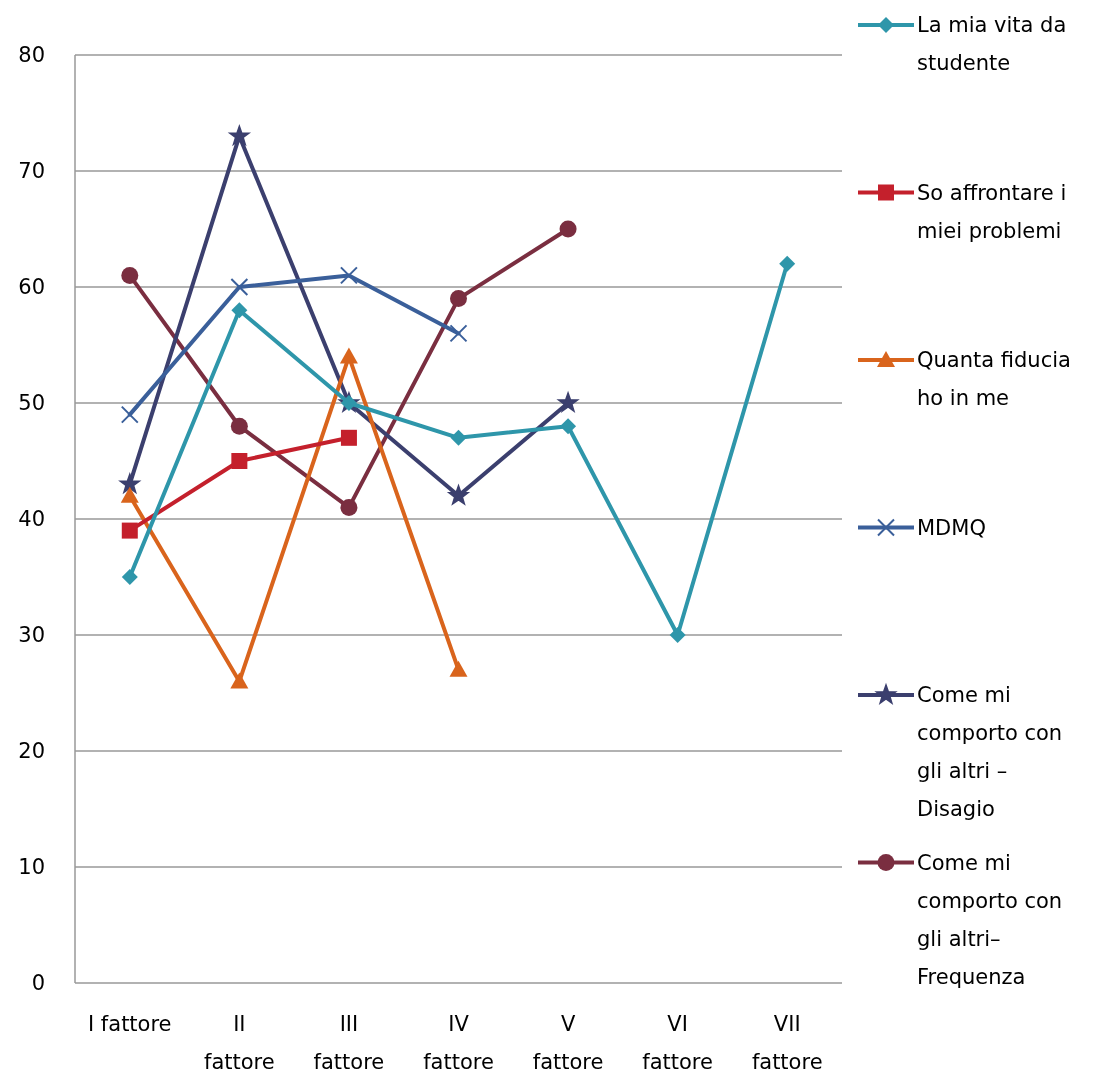 The image size is (1108, 1074). I want to click on legend-label: MDMQ, so click(951, 527).